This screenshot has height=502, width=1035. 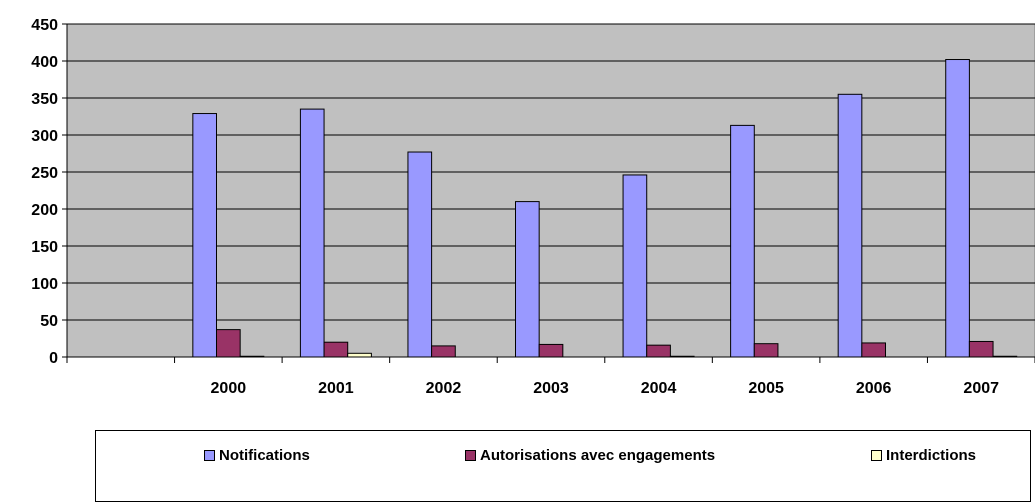 What do you see at coordinates (873, 350) in the screenshot?
I see `bar-autorisations-2006` at bounding box center [873, 350].